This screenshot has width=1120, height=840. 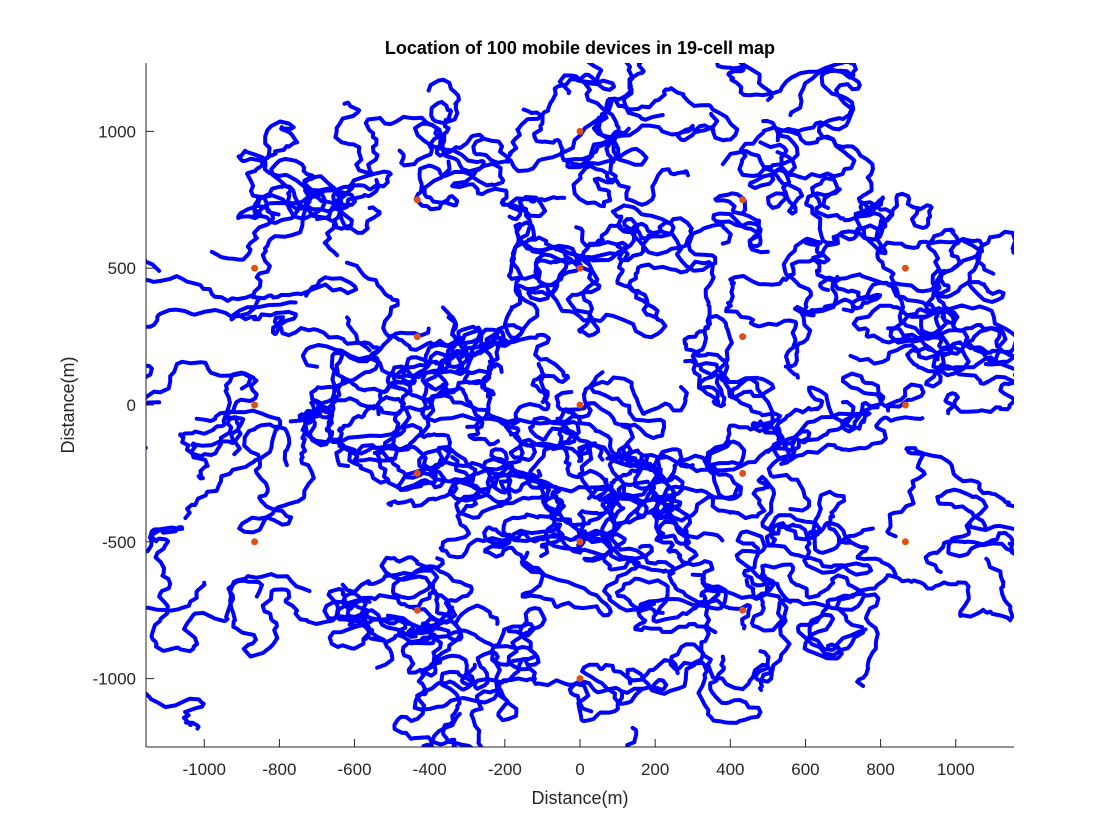 I want to click on y-tick-label: -500, so click(x=119, y=542).